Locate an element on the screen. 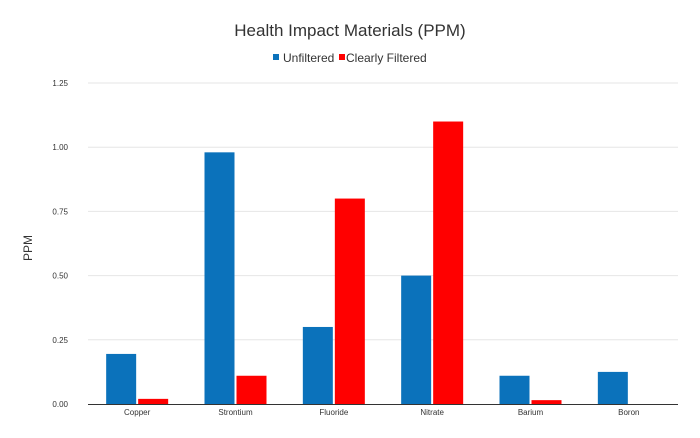 This screenshot has width=700, height=438. bar-clearly-filtered-nitrate is located at coordinates (448, 263).